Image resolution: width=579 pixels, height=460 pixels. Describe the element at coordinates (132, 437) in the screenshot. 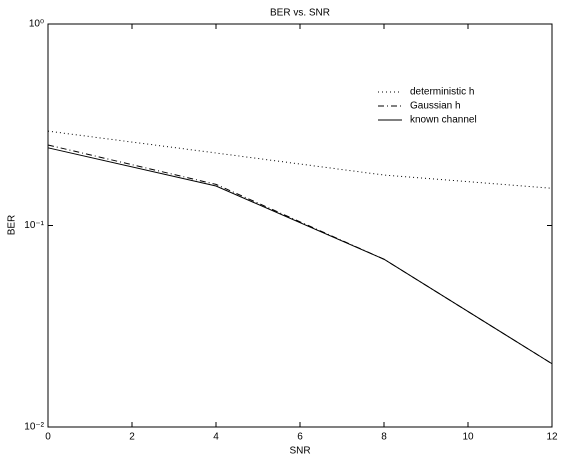

I see `x-tick-label: 2` at that location.